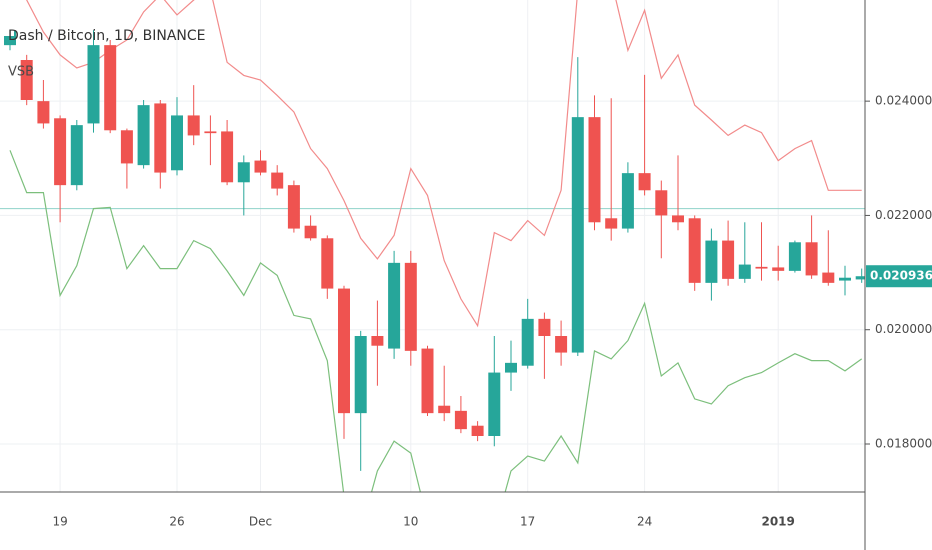  I want to click on y-tick-label: 0.022000, so click(903, 215).